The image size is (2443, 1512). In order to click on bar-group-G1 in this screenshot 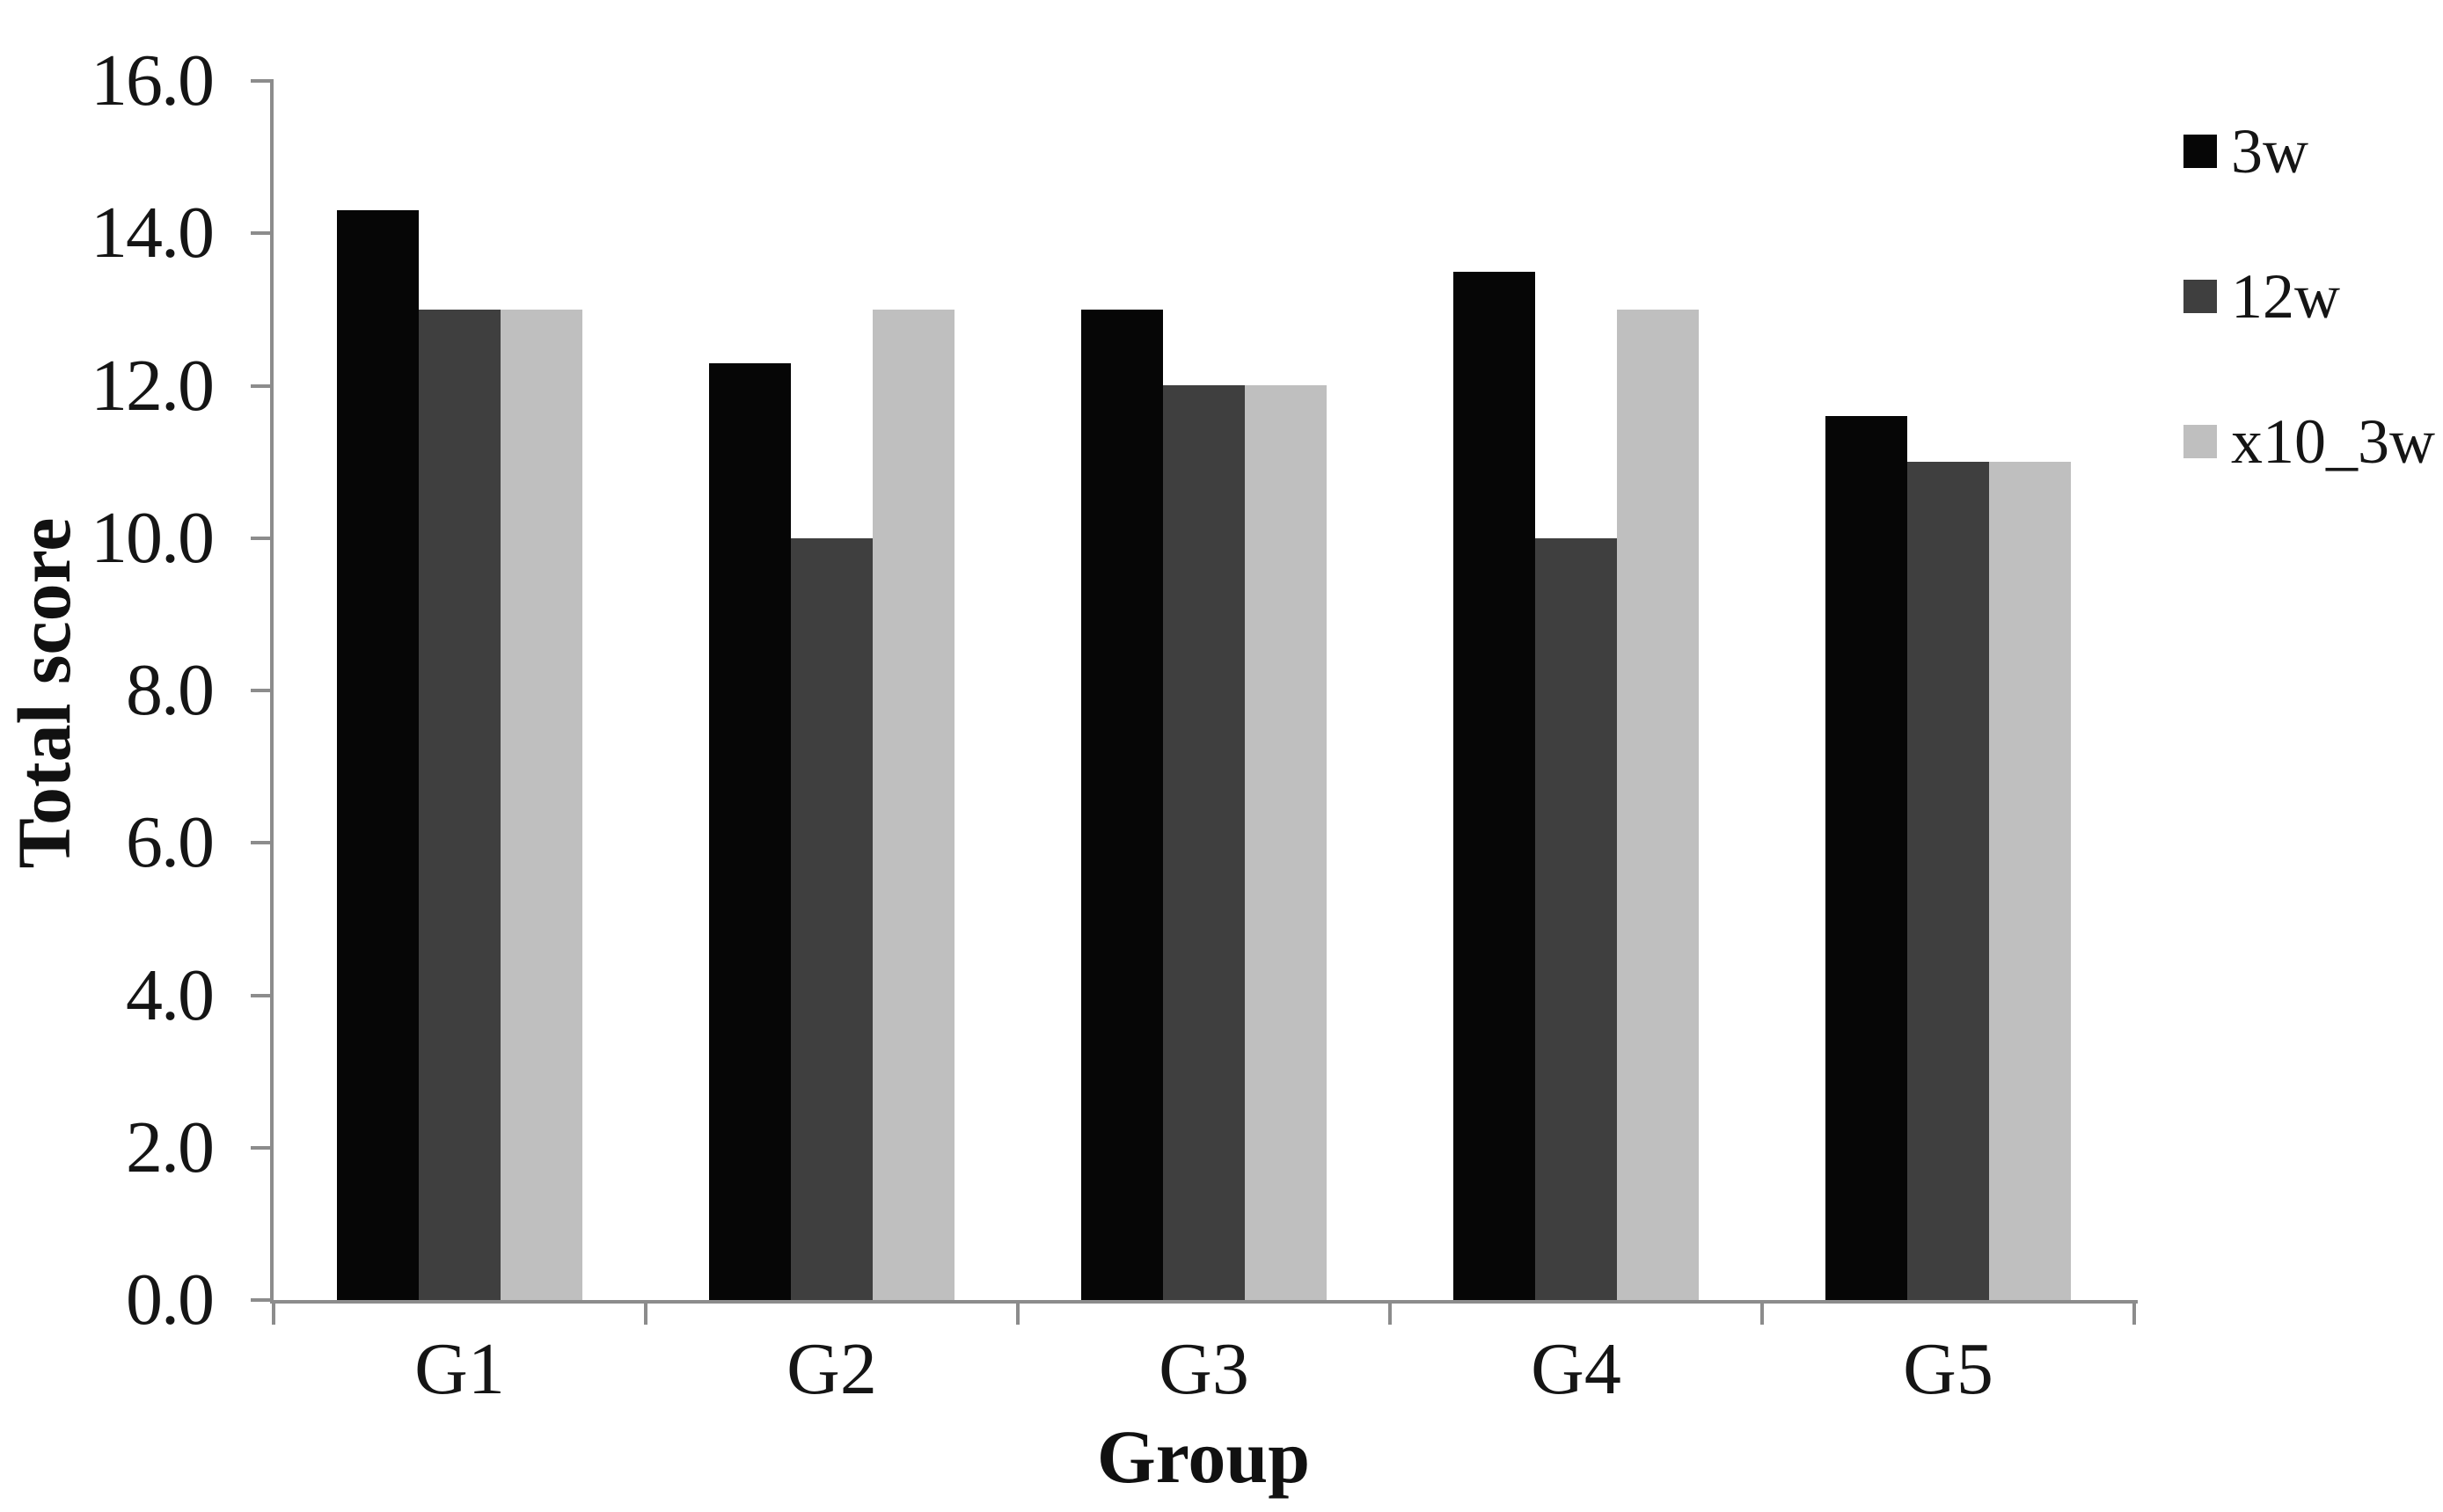, I will do `click(460, 690)`.